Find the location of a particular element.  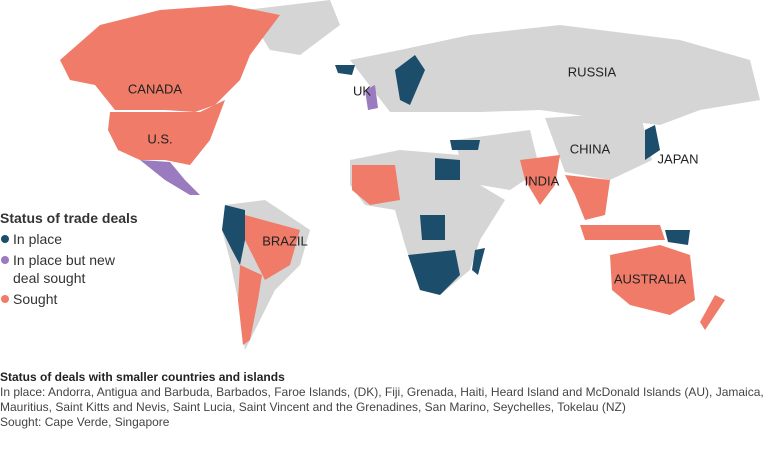

footnote-line: Sought: Cape Verde, Singapore is located at coordinates (85, 422).